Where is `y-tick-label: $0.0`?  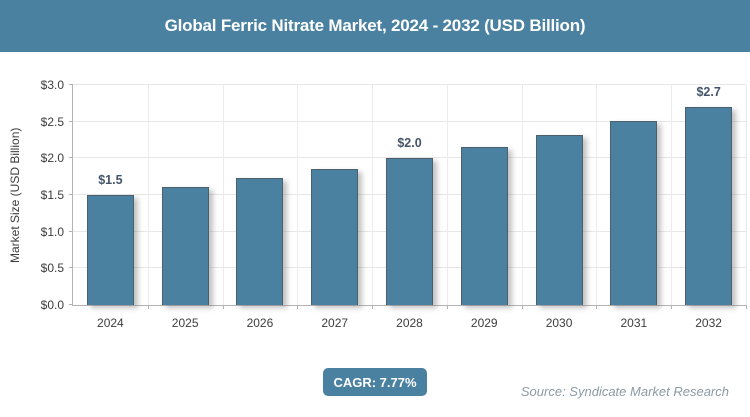 y-tick-label: $0.0 is located at coordinates (52, 305).